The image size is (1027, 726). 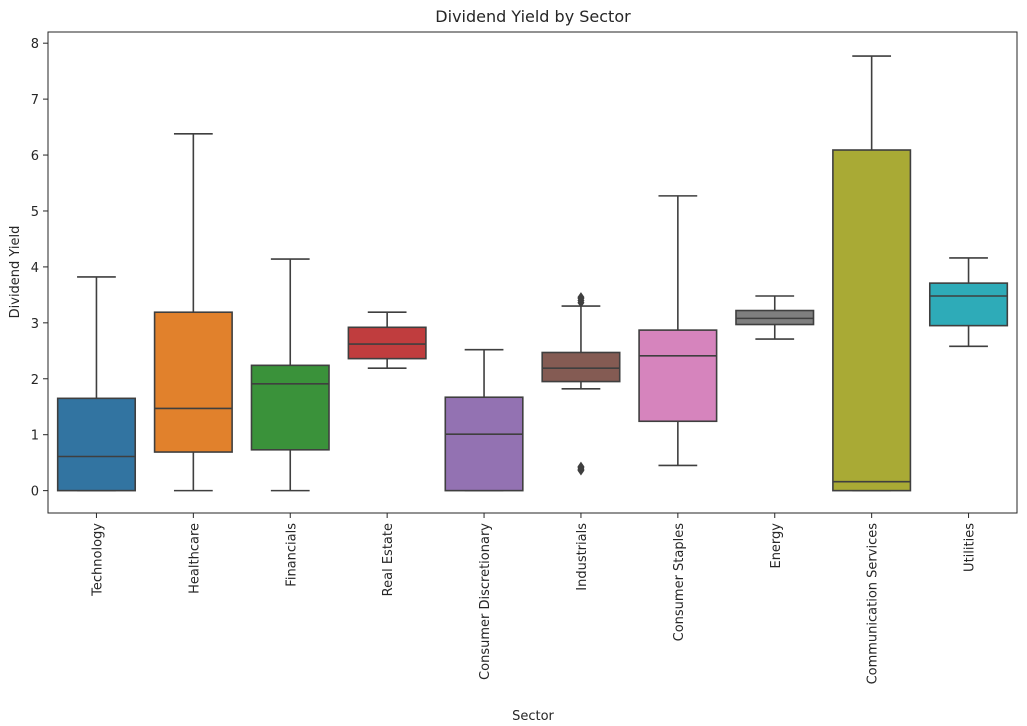 I want to click on y-axis: 0 1 2 3 4 5 6 7 8, so click(x=39, y=268).